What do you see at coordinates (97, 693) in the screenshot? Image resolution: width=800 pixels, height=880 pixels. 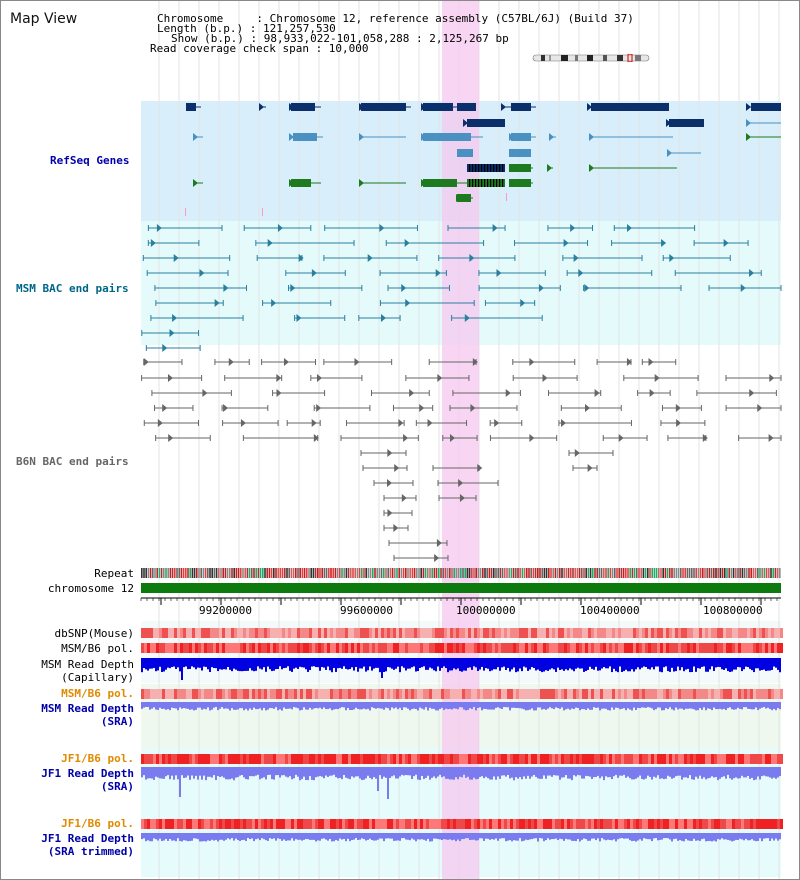 I see `track-label-msm-b6-pol-sra: MSM/B6 pol.` at bounding box center [97, 693].